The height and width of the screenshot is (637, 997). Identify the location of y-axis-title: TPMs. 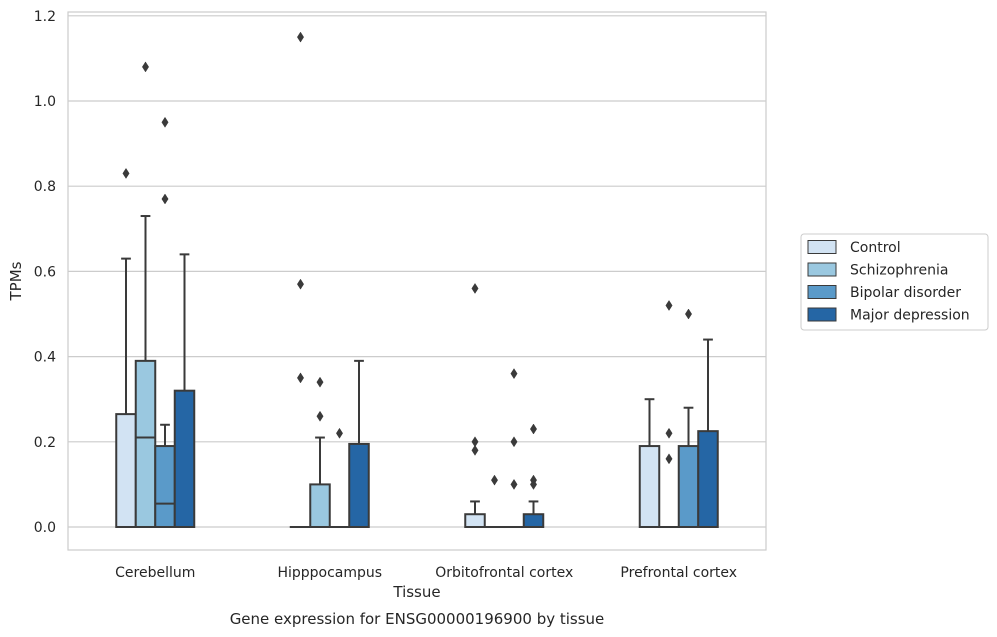
(16, 281).